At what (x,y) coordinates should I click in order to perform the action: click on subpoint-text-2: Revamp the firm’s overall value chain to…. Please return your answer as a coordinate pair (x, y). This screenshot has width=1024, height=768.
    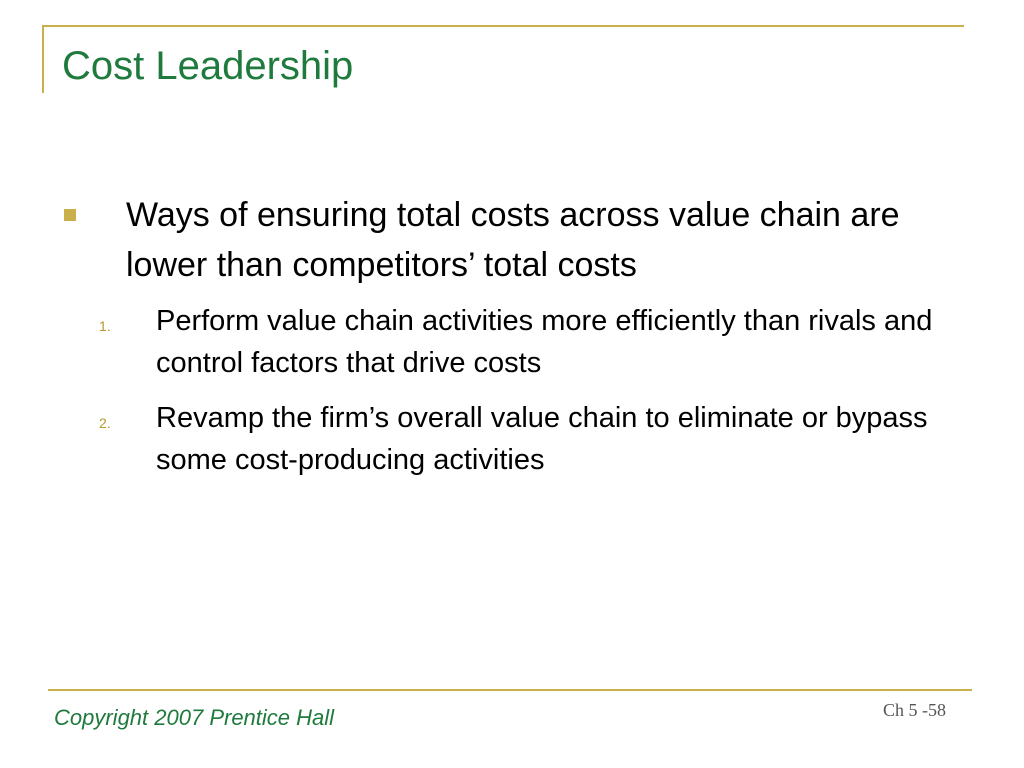
    Looking at the image, I should click on (542, 439).